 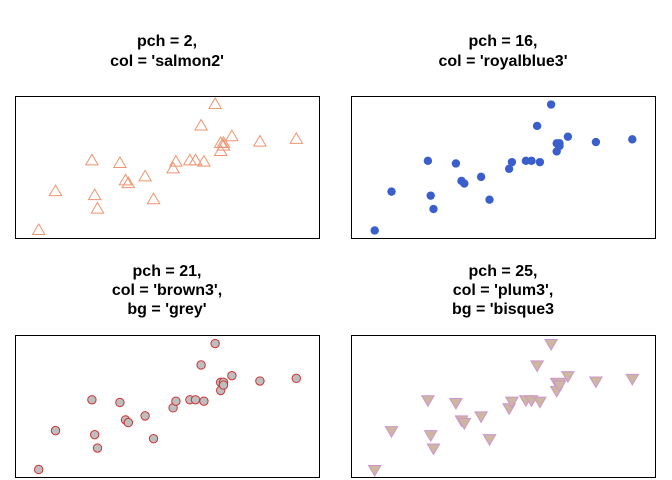 What do you see at coordinates (503, 309) in the screenshot?
I see `panel-4-title-line-3: bg = 'bisque3` at bounding box center [503, 309].